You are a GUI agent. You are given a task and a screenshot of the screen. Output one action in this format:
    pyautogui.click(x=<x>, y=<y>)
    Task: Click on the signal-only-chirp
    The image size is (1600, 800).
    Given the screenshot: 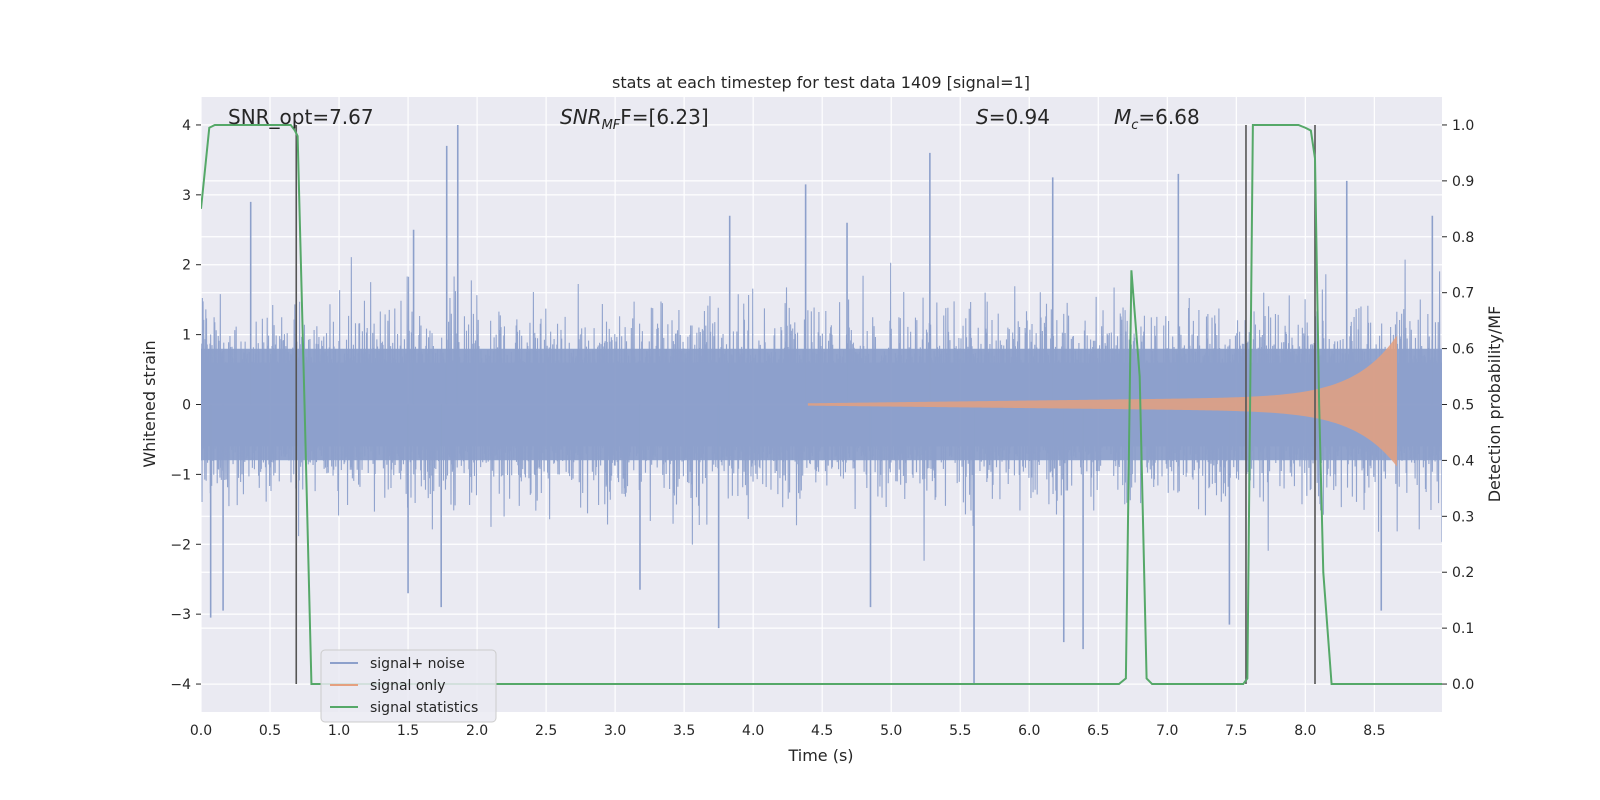 What is the action you would take?
    pyautogui.click(x=1102, y=401)
    